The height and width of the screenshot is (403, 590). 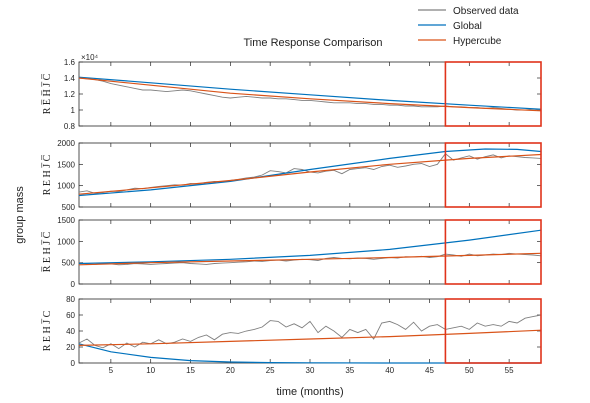 I want to click on y-tick-label: 20, so click(x=70, y=347).